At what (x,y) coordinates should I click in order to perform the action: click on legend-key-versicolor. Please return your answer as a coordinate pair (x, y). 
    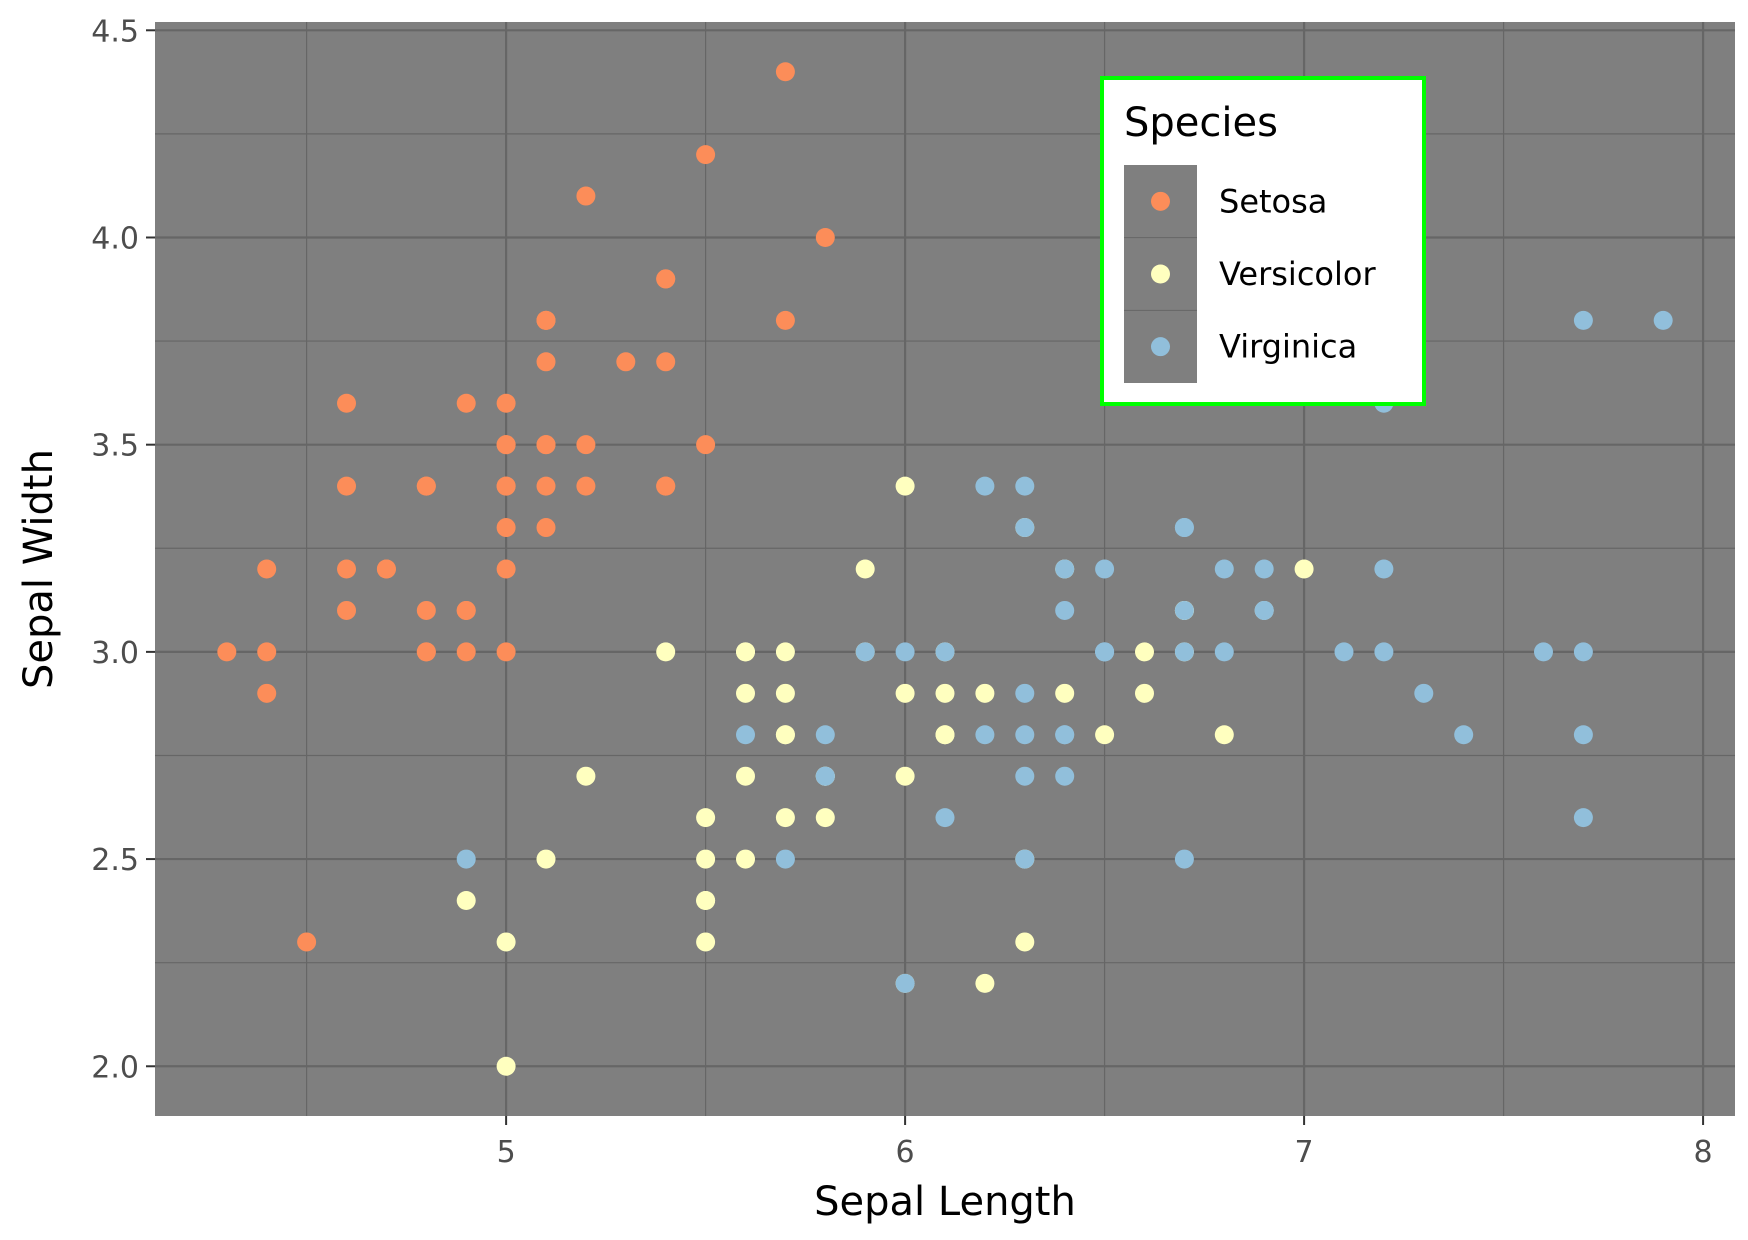
    Looking at the image, I should click on (1160, 274).